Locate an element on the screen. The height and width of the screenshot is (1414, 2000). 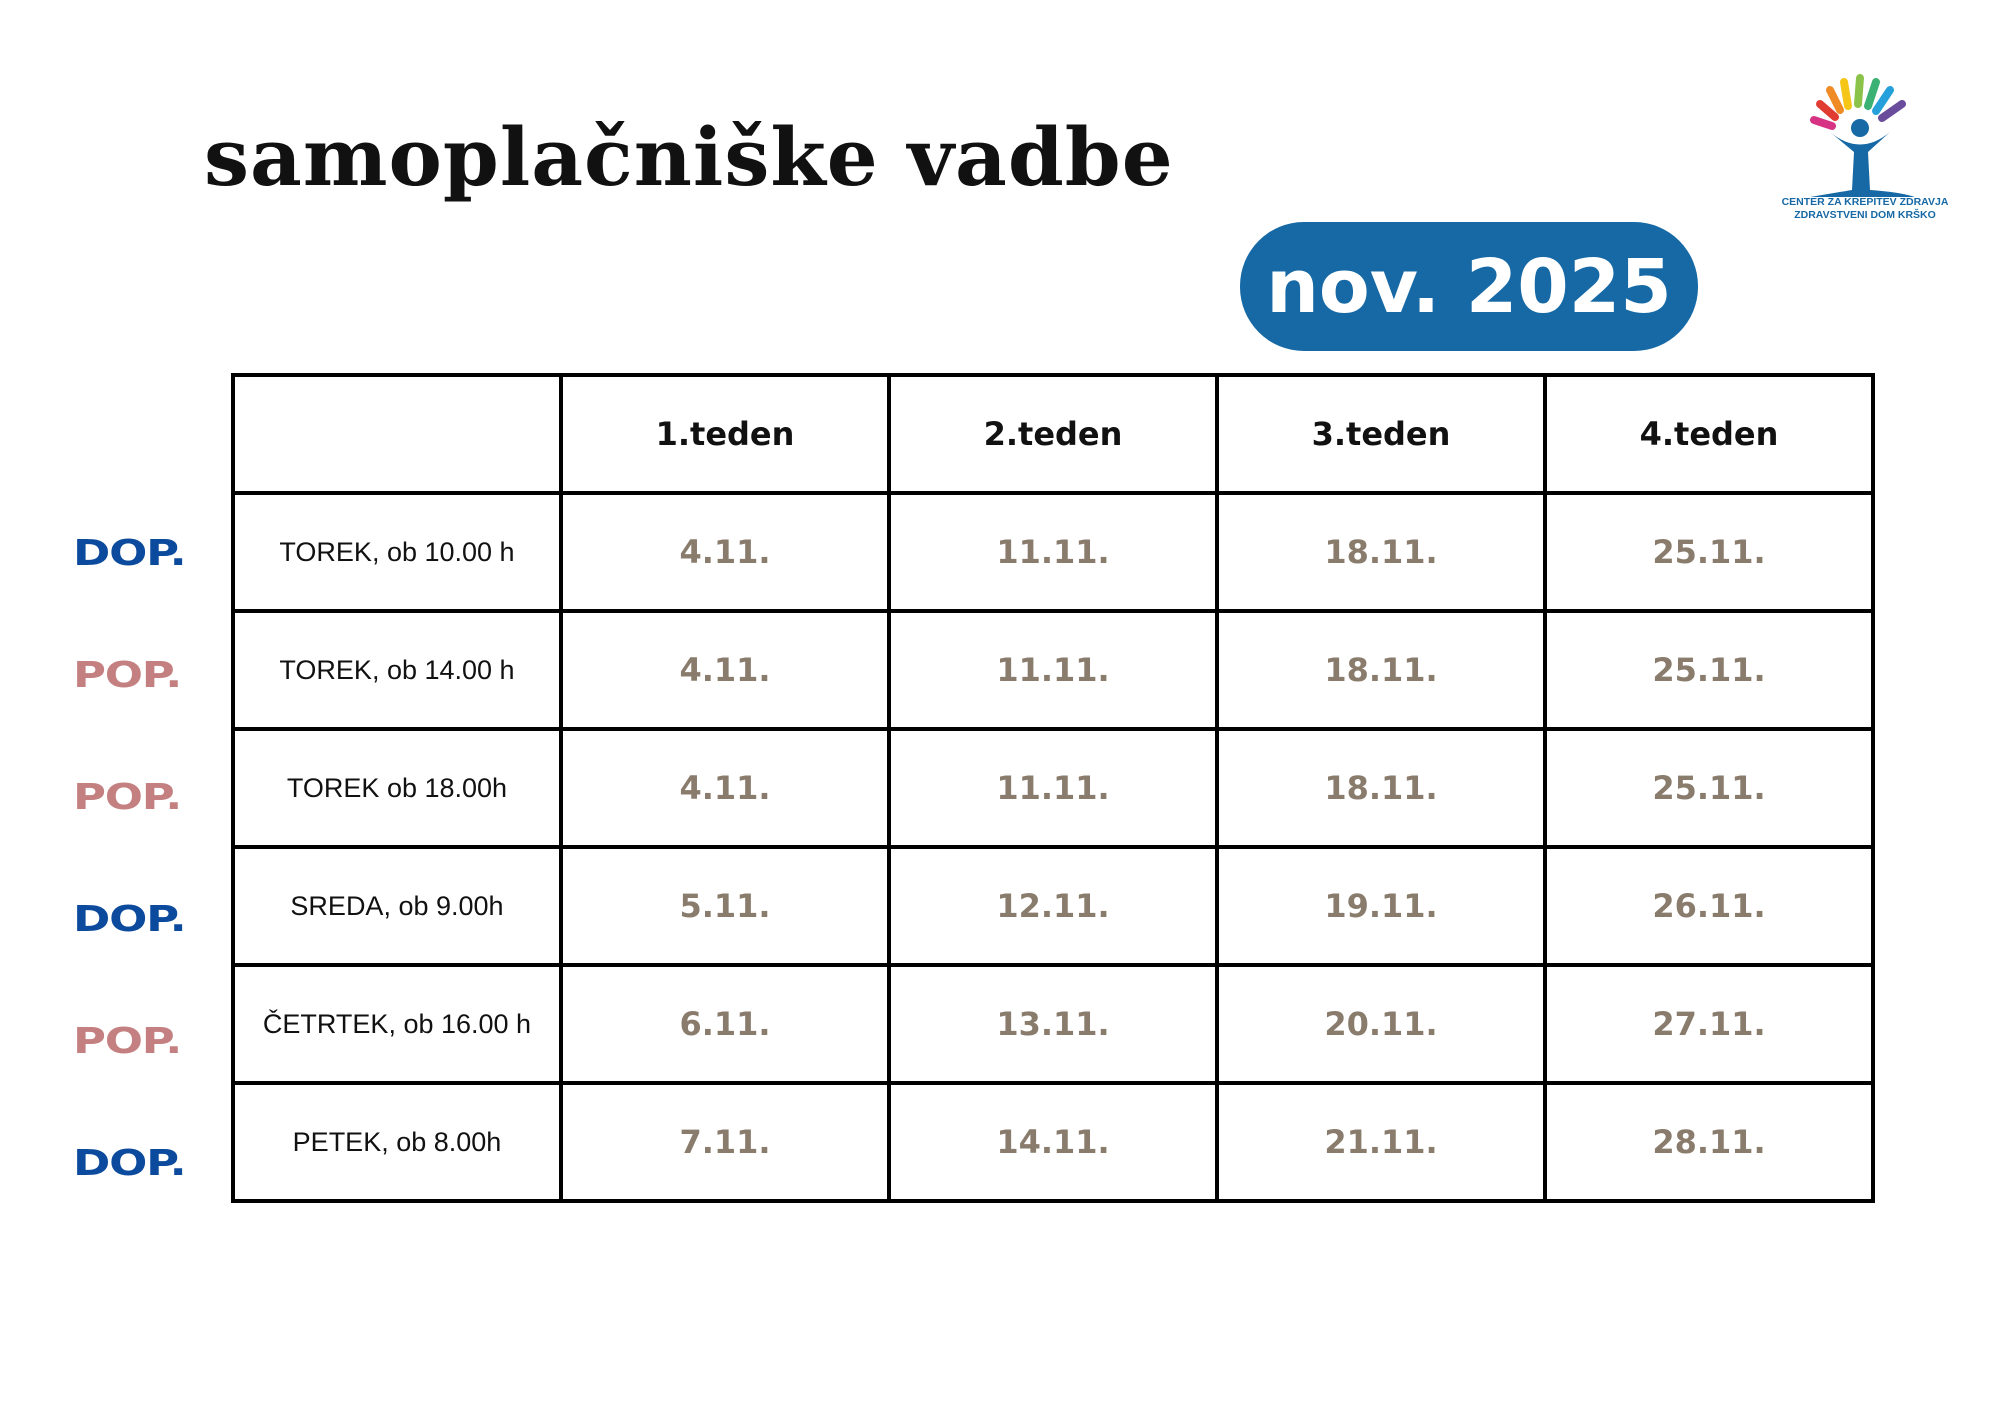
logo-head is located at coordinates (1860, 128).